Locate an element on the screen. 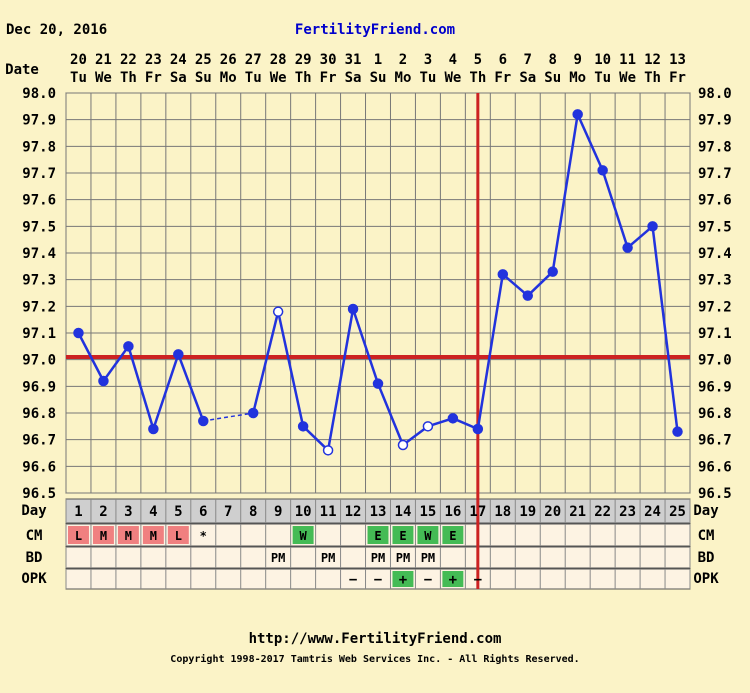 This screenshot has width=750, height=693. date-tick-label: 11 is located at coordinates (627, 60).